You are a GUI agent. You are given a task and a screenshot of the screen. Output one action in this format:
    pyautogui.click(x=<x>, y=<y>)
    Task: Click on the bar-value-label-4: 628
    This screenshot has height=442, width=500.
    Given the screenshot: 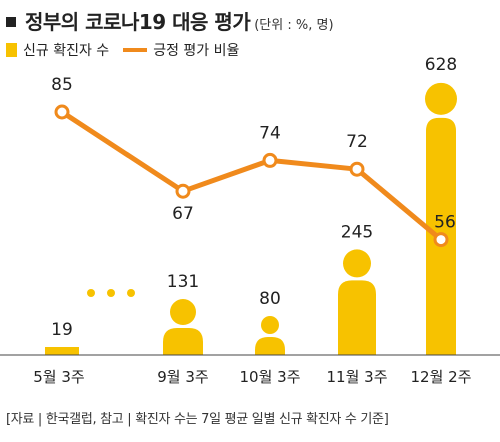 What is the action you would take?
    pyautogui.click(x=441, y=65)
    